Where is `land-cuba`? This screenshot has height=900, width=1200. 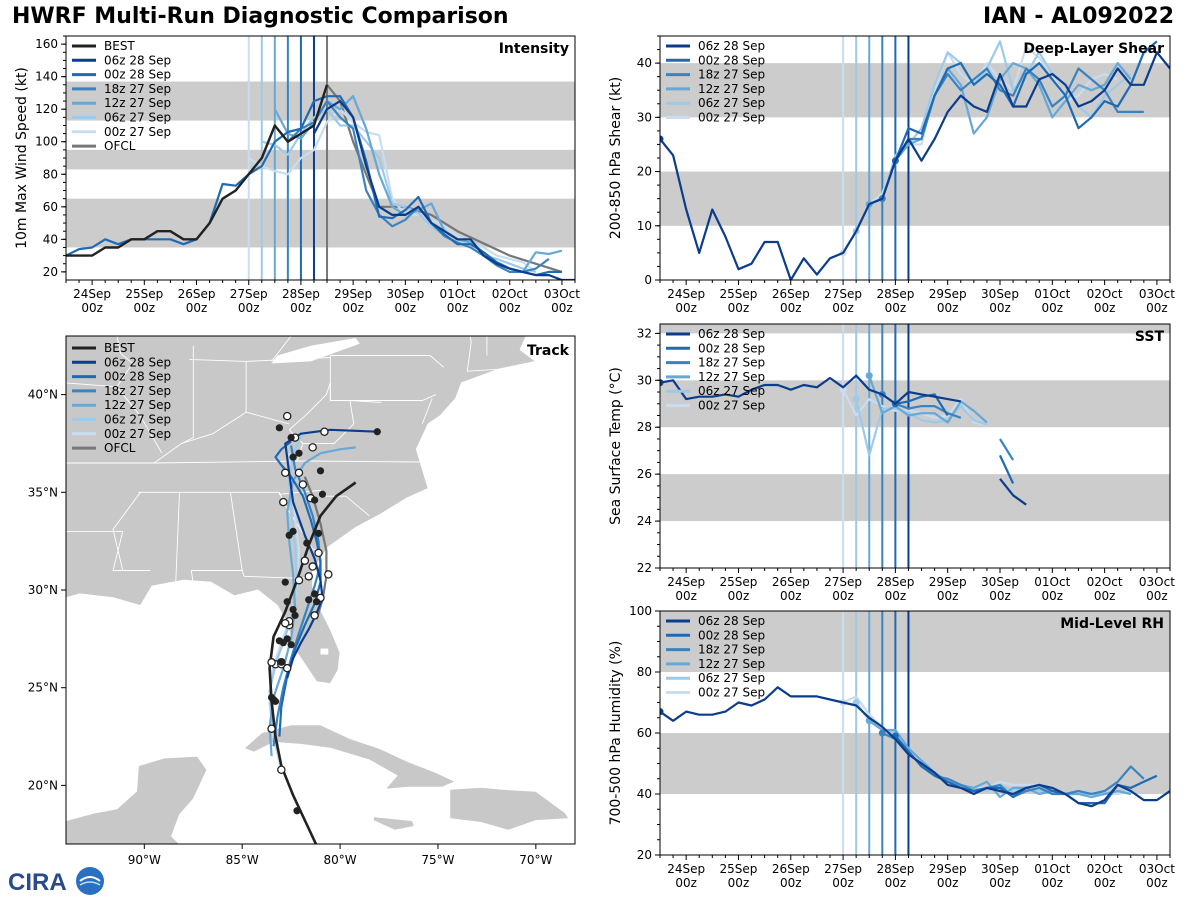
land-cuba is located at coordinates (350, 757).